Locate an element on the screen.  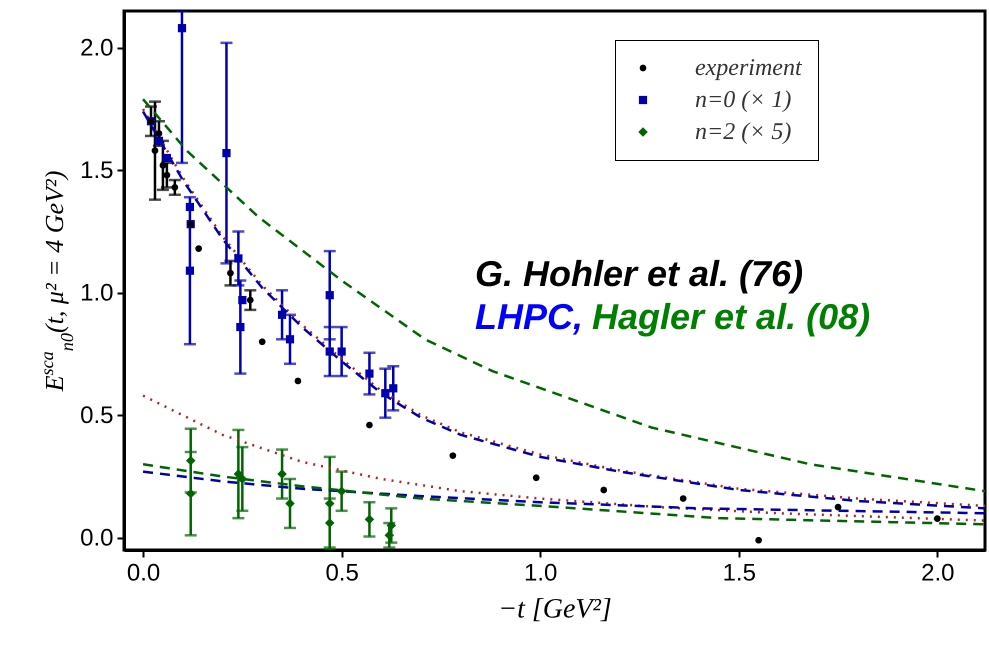
legend-label: n=0 (× 1) is located at coordinates (743, 100).